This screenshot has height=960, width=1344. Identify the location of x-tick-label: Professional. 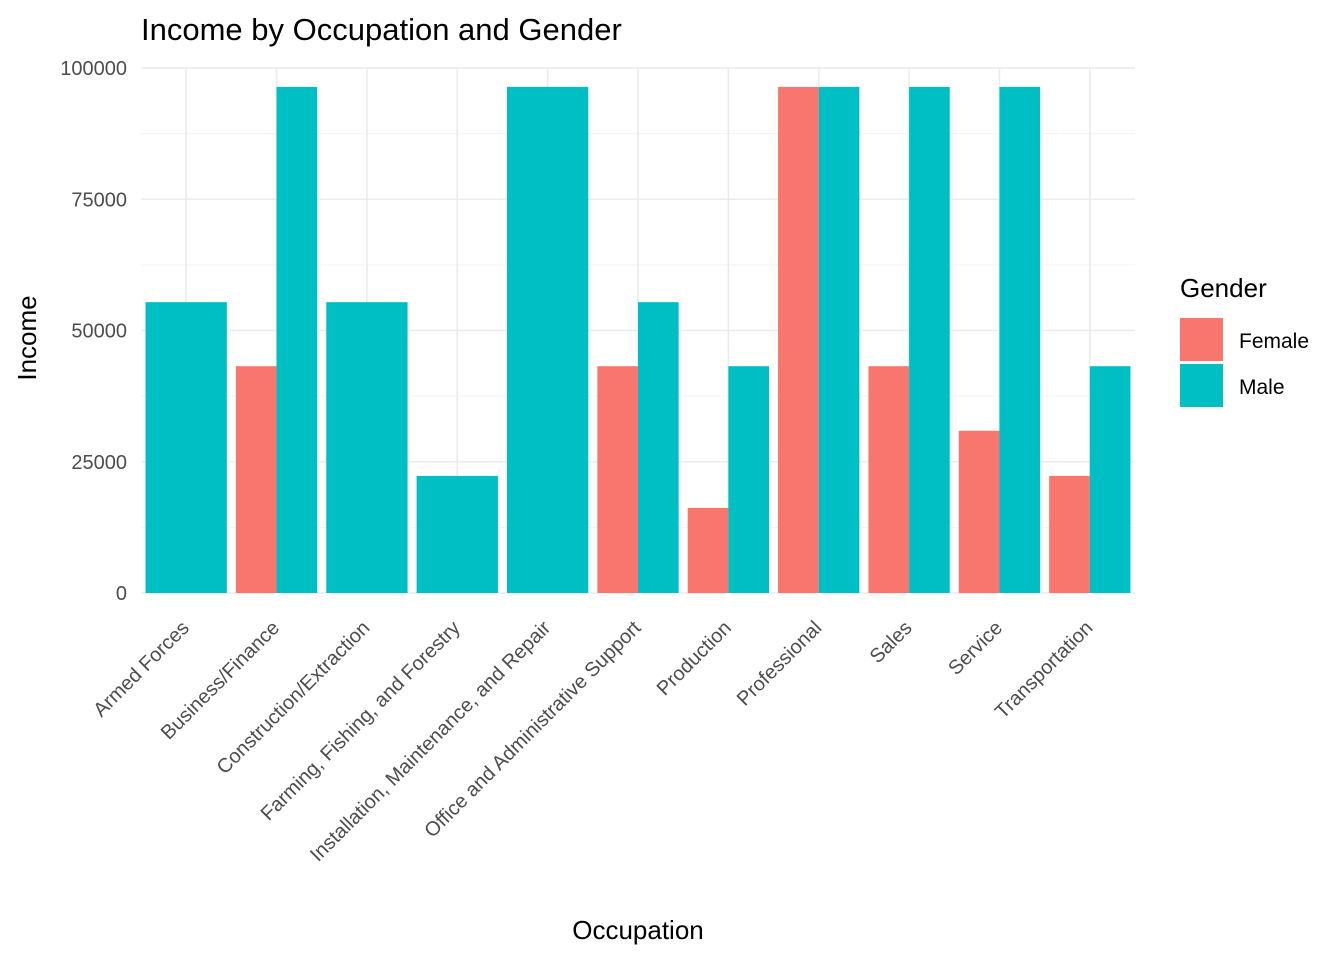
(779, 663).